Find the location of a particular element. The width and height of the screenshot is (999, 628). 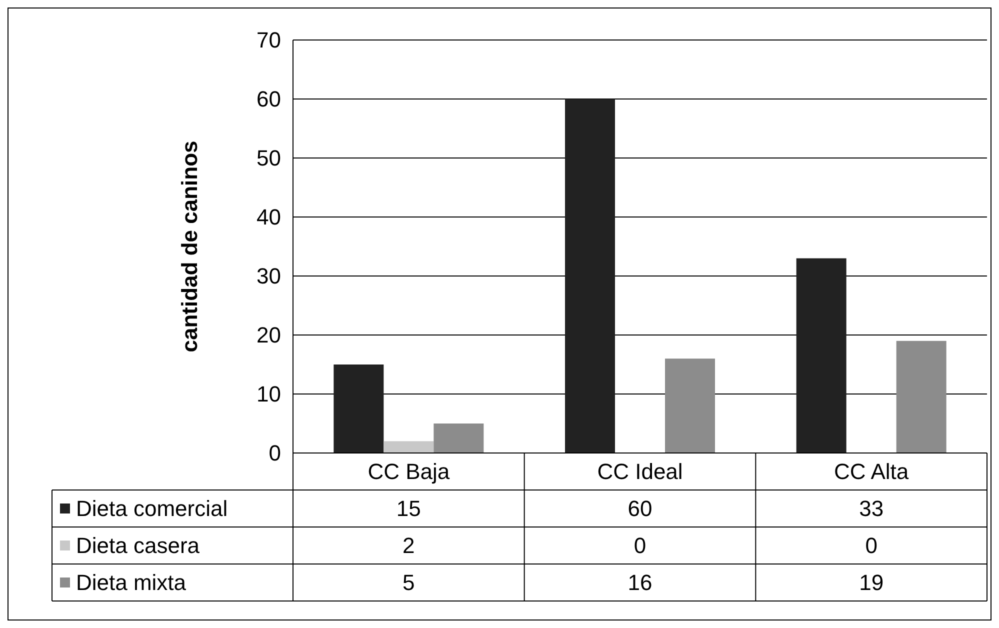

legend-label: Dieta comercial is located at coordinates (152, 509).